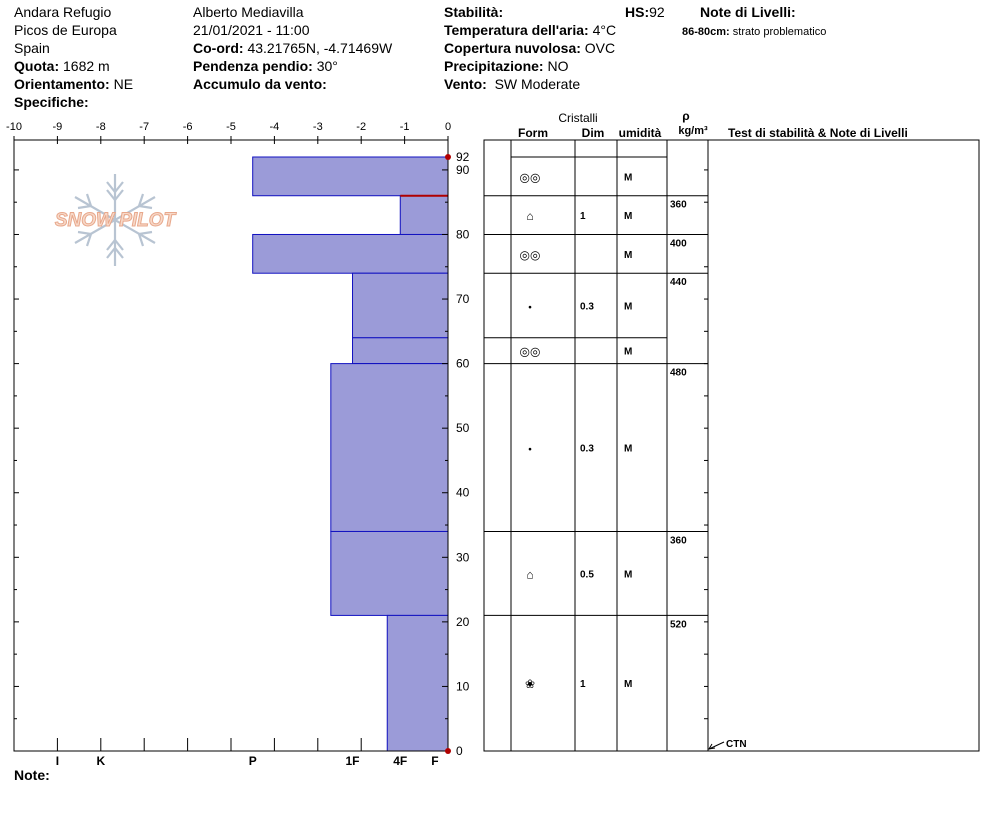 The image size is (994, 840). What do you see at coordinates (818, 133) in the screenshot?
I see `tests-header: Test di stabilità & Note di Livelli` at bounding box center [818, 133].